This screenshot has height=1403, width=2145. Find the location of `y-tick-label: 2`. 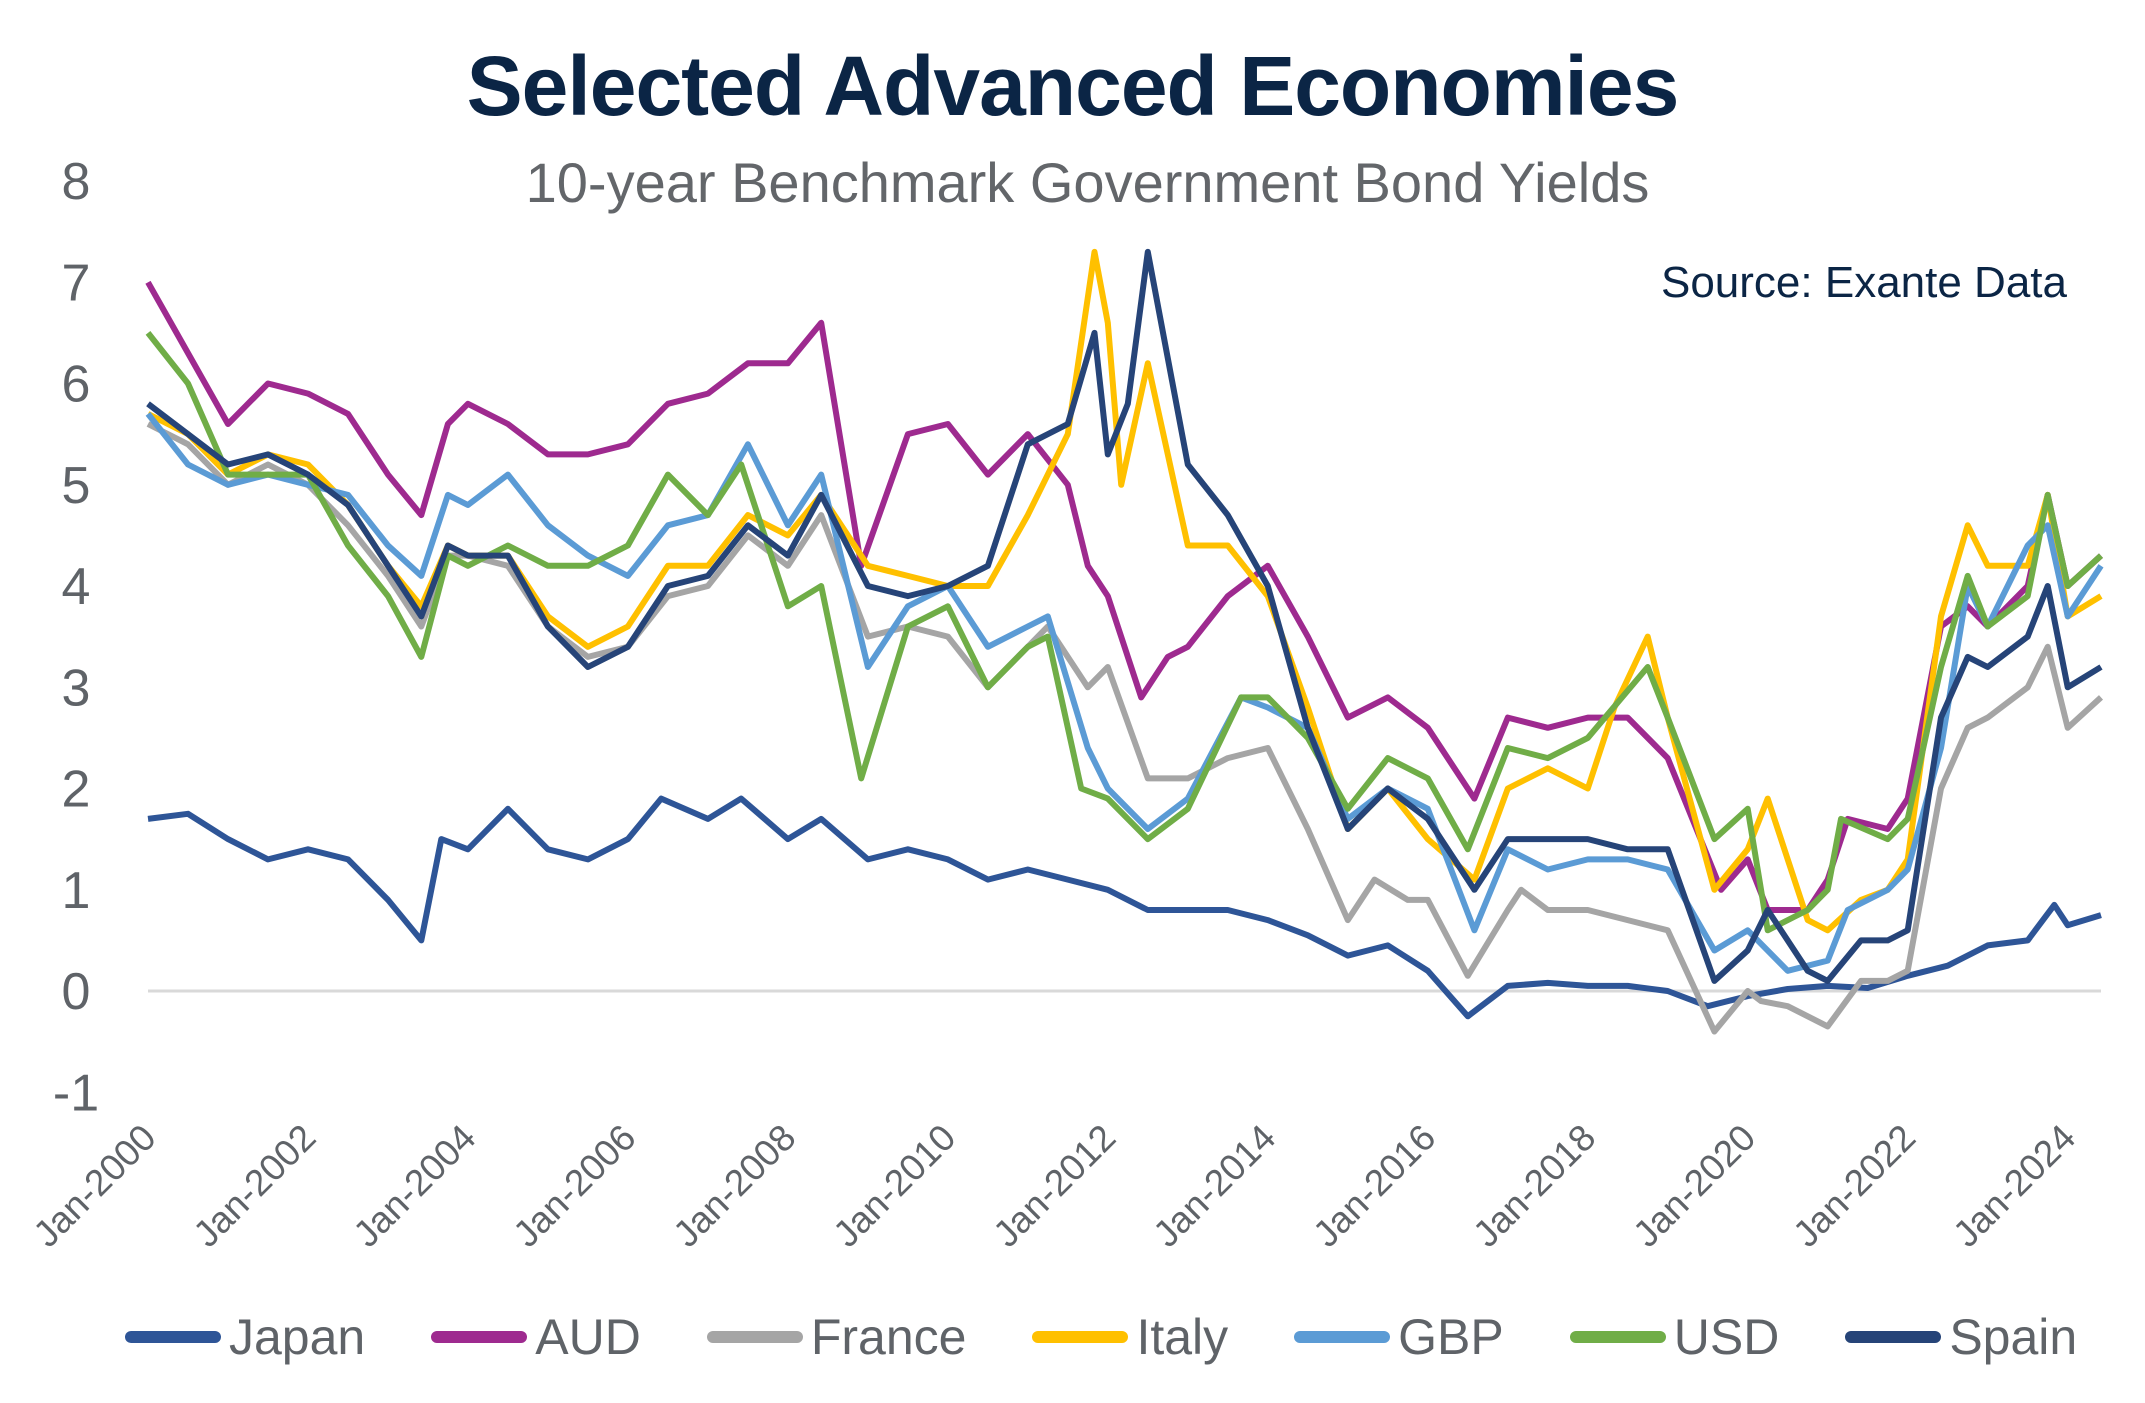

y-tick-label: 2 is located at coordinates (76, 790).